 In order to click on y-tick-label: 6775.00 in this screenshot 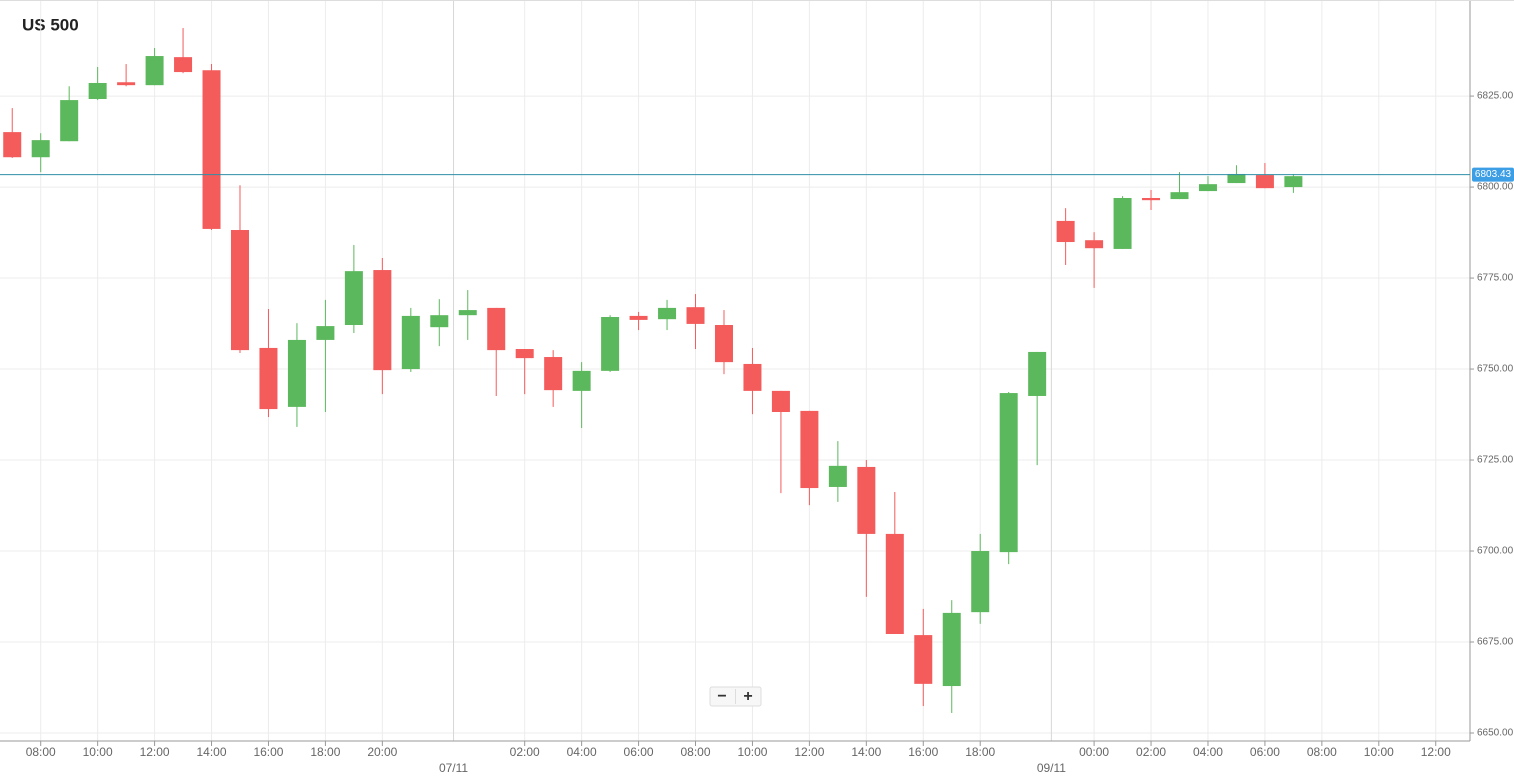, I will do `click(1495, 278)`.